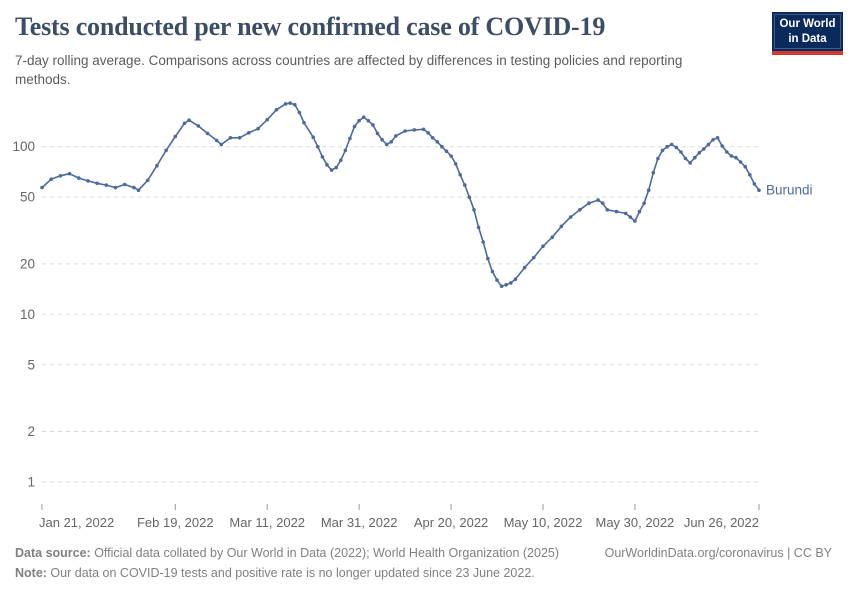 This screenshot has height=600, width=850. Describe the element at coordinates (807, 33) in the screenshot. I see `owid-logo: Our World in Data` at that location.